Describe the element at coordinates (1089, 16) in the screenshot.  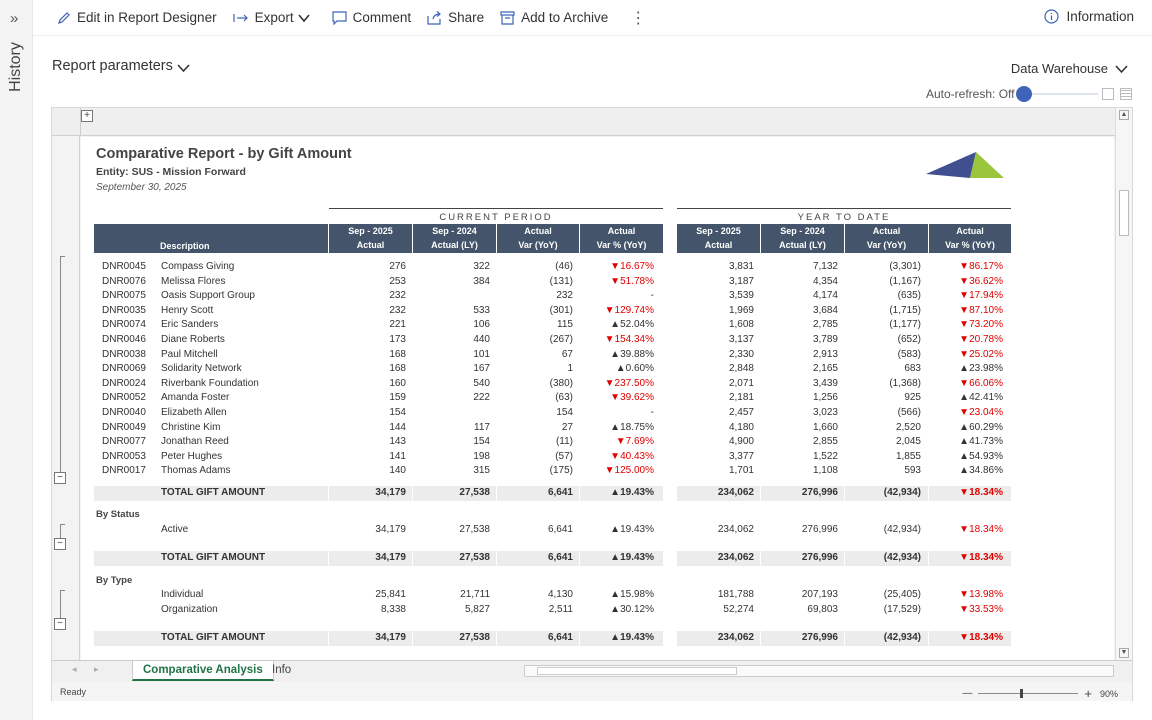
I see `information-button: Information` at that location.